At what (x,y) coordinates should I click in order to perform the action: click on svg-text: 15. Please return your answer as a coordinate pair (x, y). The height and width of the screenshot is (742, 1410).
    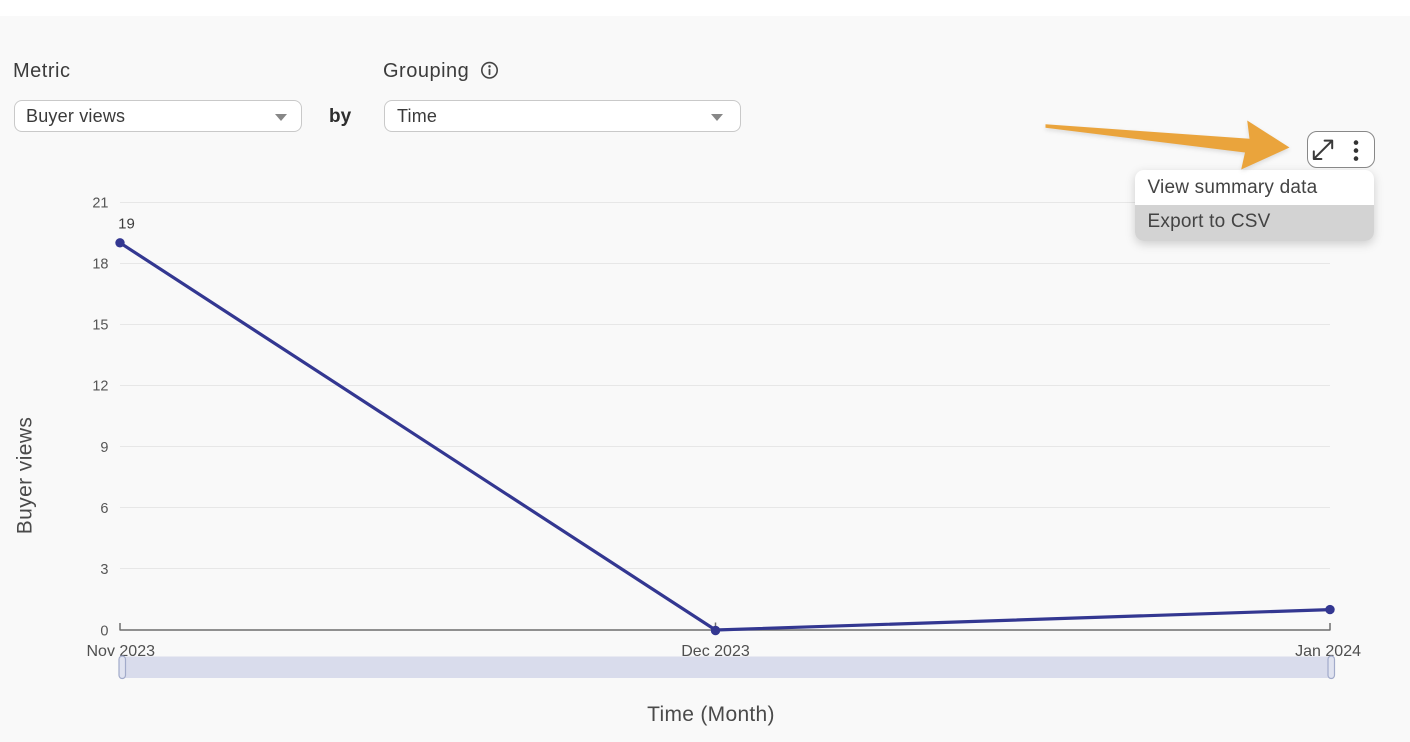
    Looking at the image, I should click on (100, 326).